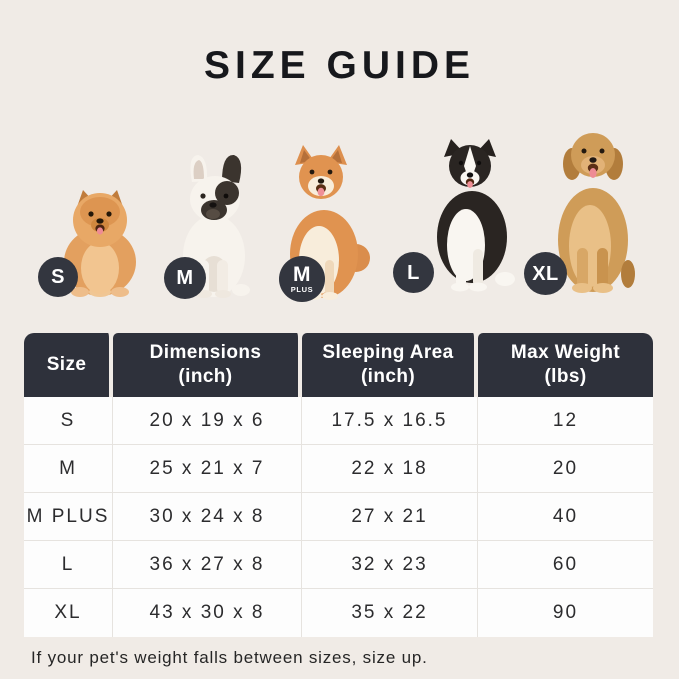 This screenshot has height=679, width=679. What do you see at coordinates (68, 565) in the screenshot?
I see `cell-size: L` at bounding box center [68, 565].